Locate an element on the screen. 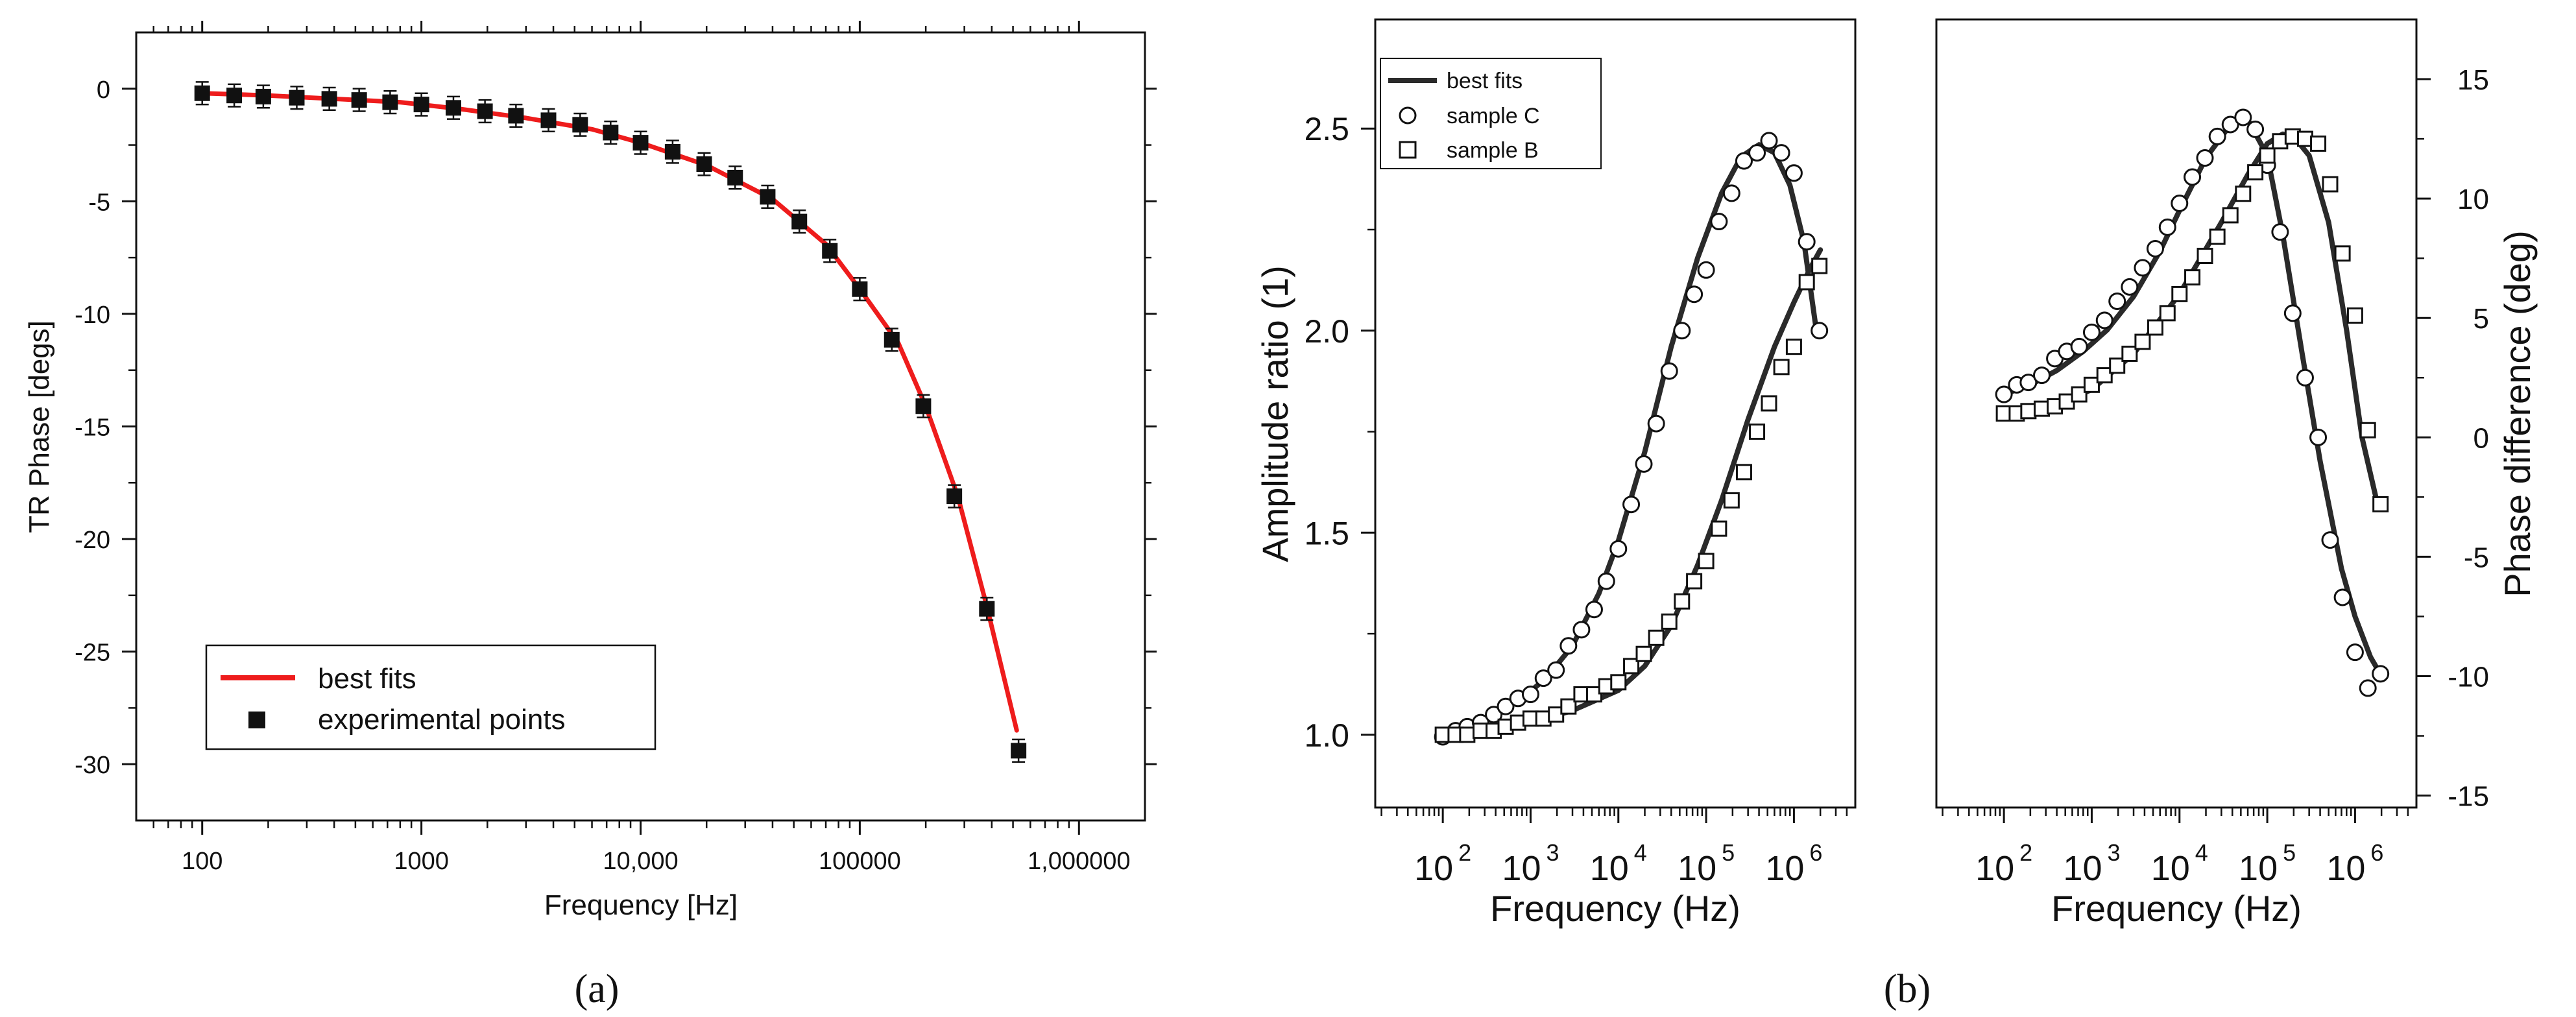 This screenshot has width=2576, height=1017. y-tick-label-a: -20 is located at coordinates (92, 540).